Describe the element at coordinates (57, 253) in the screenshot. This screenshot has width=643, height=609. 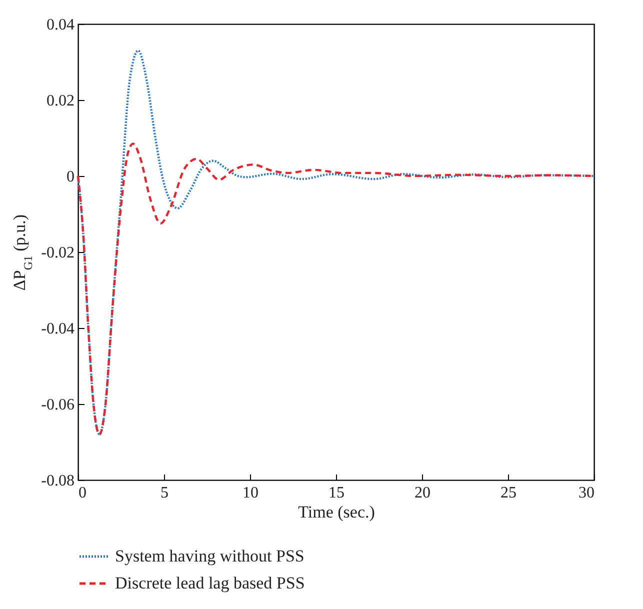
I see `y-tick-label: -0.02` at that location.